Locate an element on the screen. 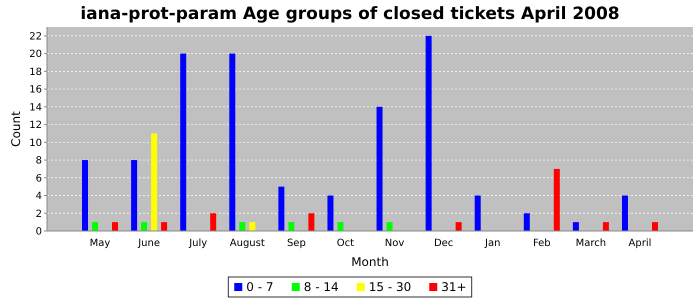 Image resolution: width=700 pixels, height=300 pixels. y-tick-label: 12 is located at coordinates (35, 126).